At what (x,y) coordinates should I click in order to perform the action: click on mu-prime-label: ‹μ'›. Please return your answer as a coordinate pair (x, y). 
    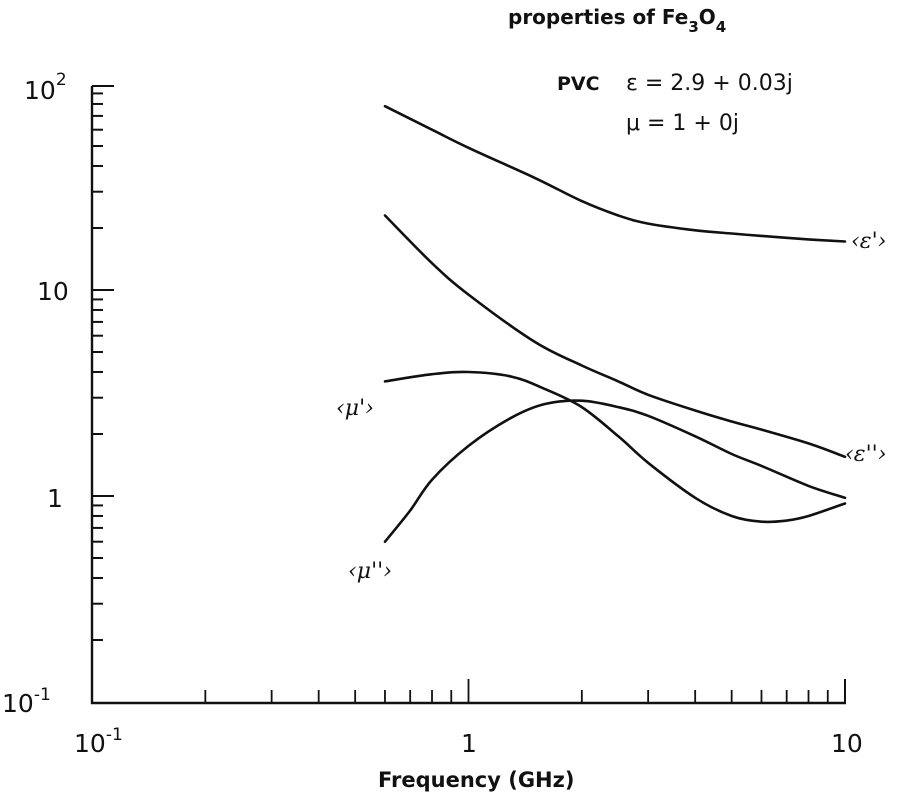
    Looking at the image, I should click on (355, 408).